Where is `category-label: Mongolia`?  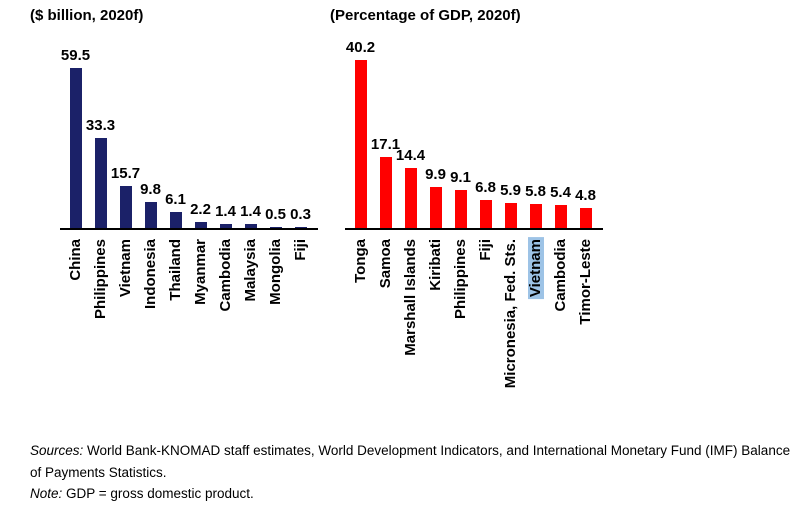
category-label: Mongolia is located at coordinates (275, 272).